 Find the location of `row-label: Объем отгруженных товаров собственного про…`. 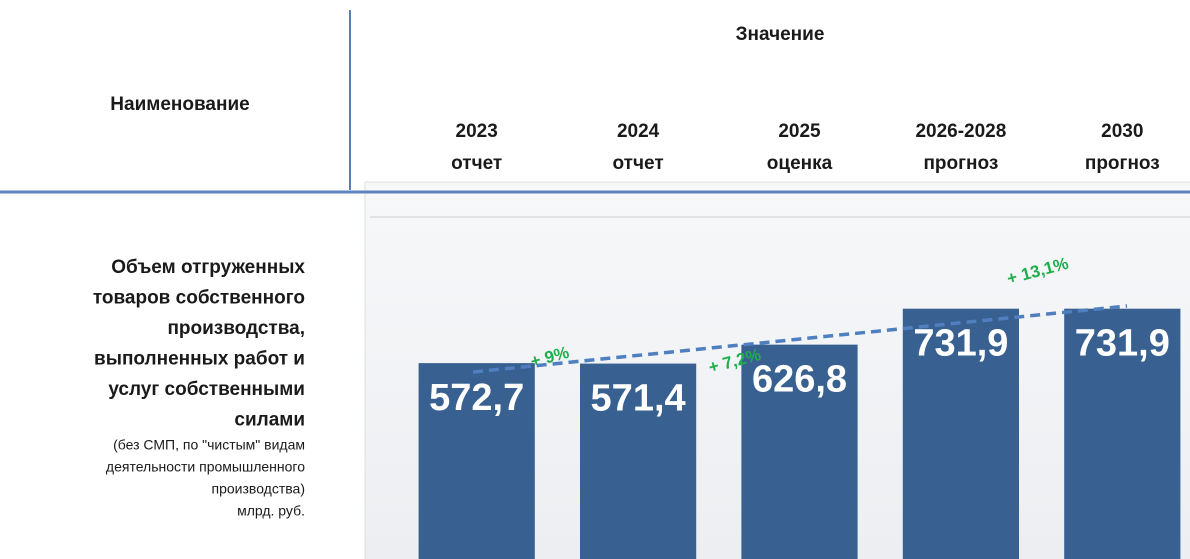

row-label: Объем отгруженных товаров собственного про… is located at coordinates (199, 388).